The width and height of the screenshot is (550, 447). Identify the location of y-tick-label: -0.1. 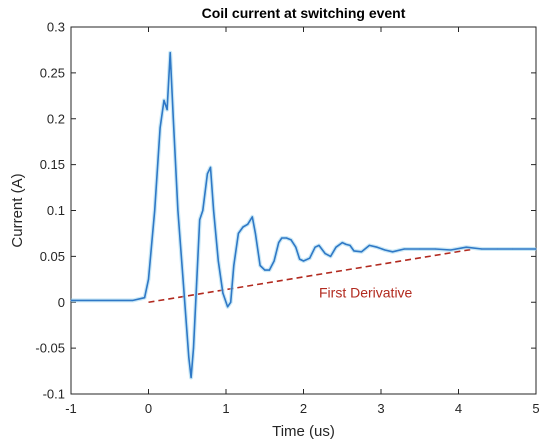
(54, 394).